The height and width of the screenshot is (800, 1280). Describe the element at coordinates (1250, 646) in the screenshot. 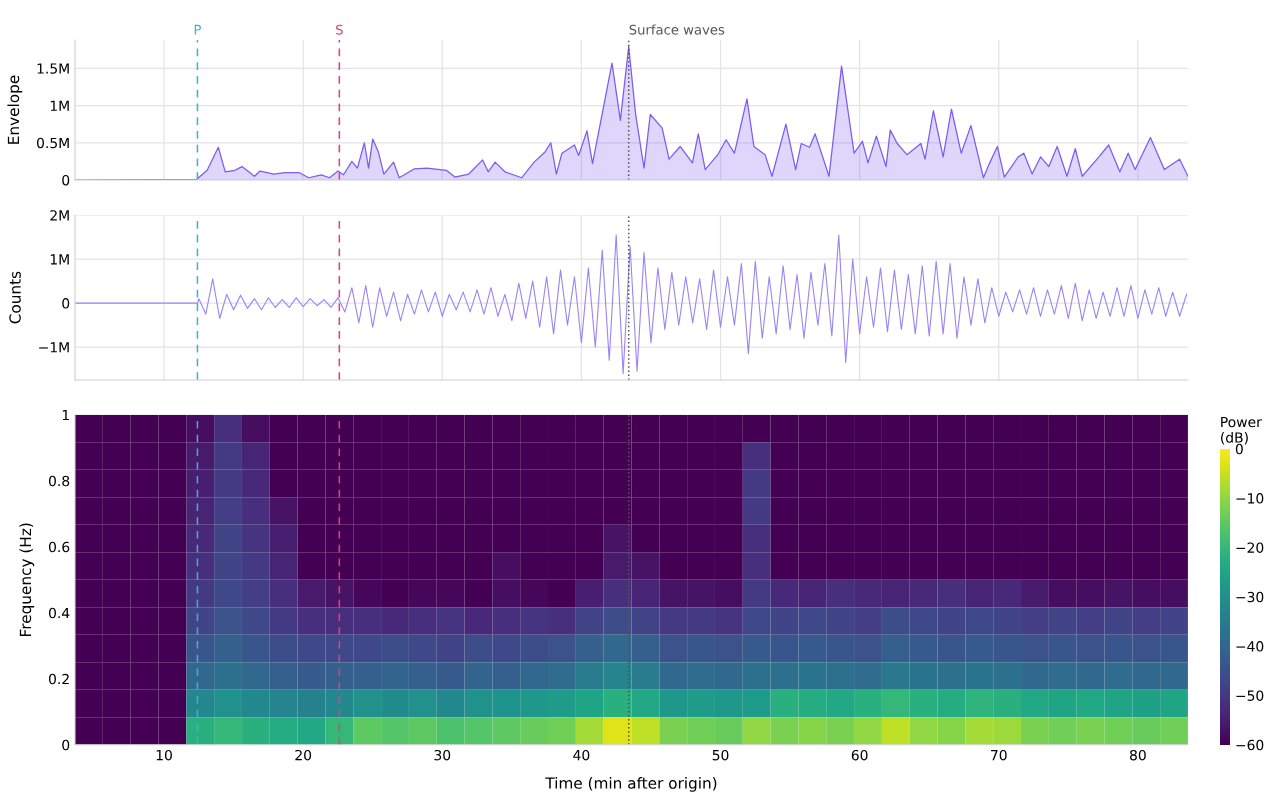

I see `color-bar-label: −40` at that location.